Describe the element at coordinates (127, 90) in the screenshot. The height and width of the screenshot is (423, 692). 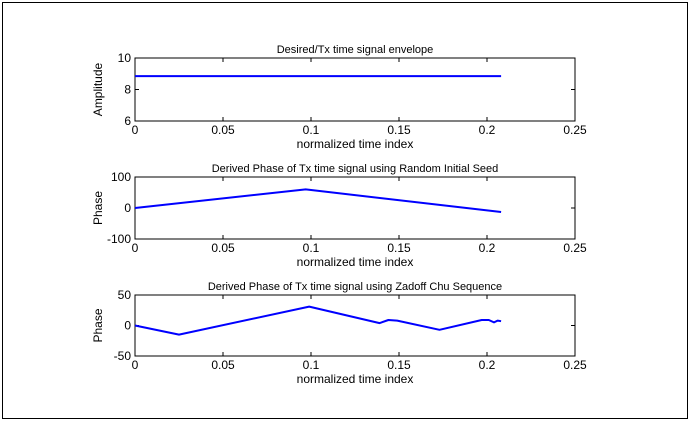
I see `y-tick-label: 8` at that location.